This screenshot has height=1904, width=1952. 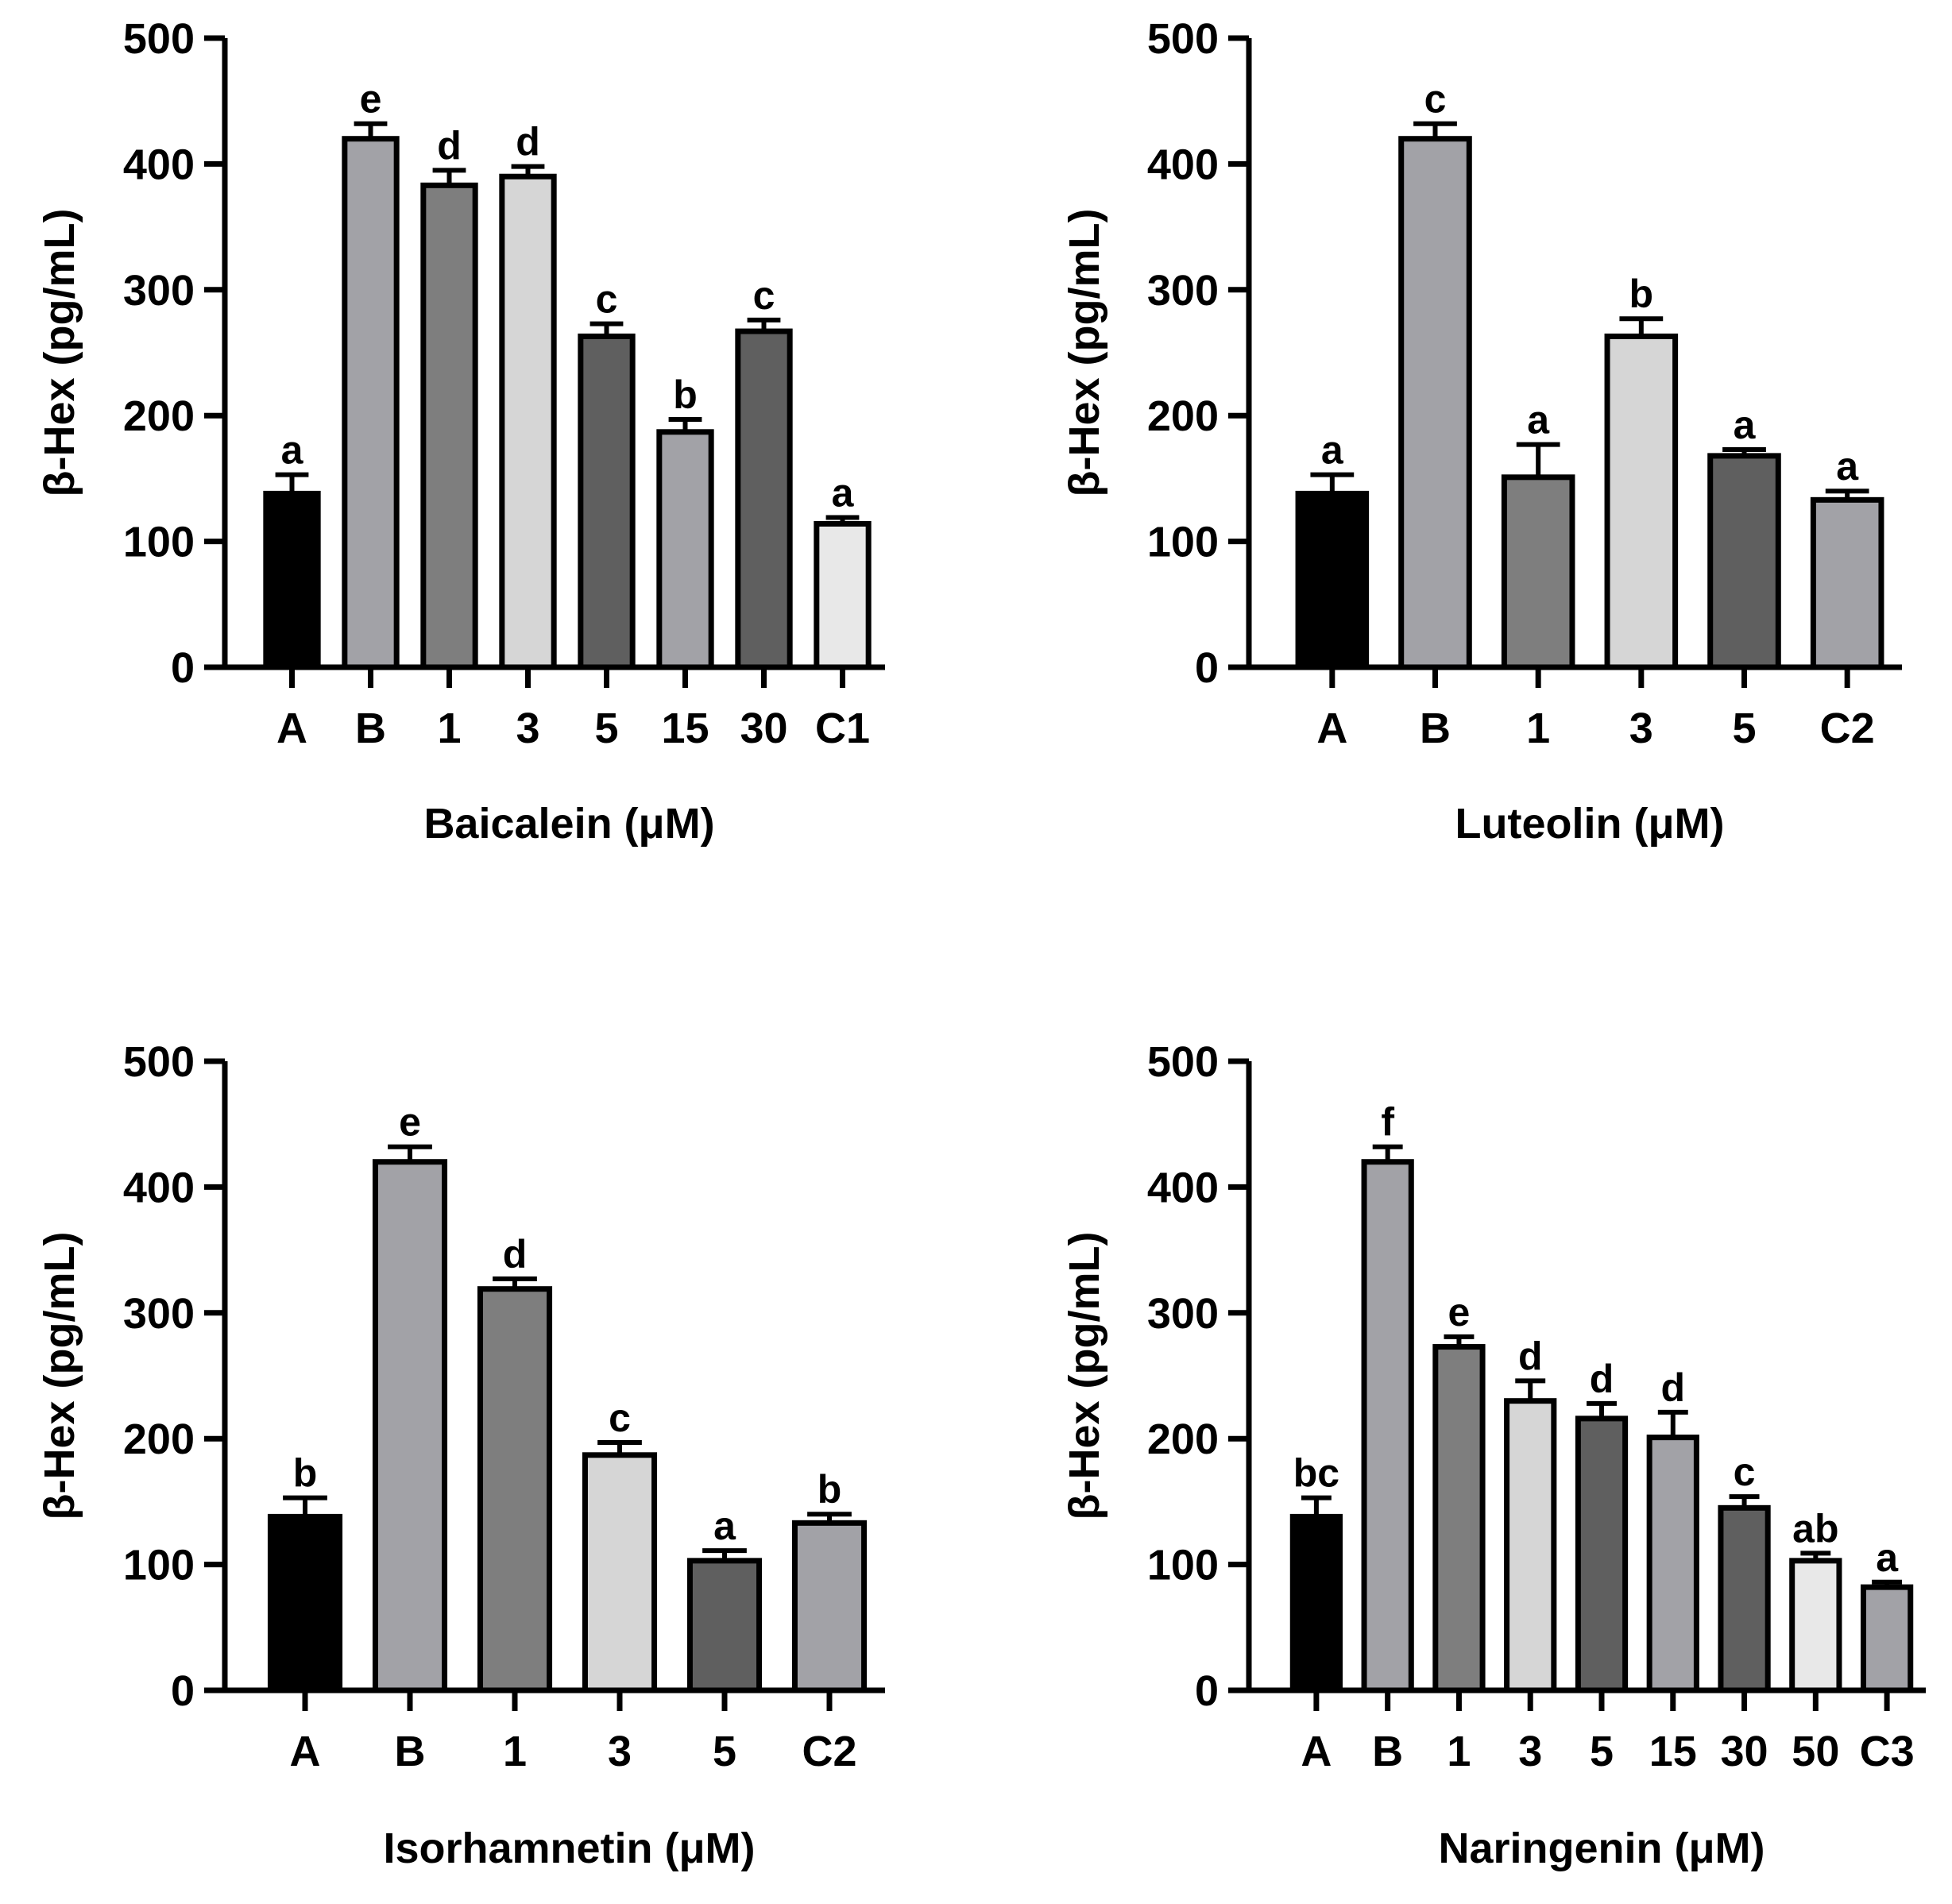 I want to click on x-tick-label: C2, so click(x=829, y=1751).